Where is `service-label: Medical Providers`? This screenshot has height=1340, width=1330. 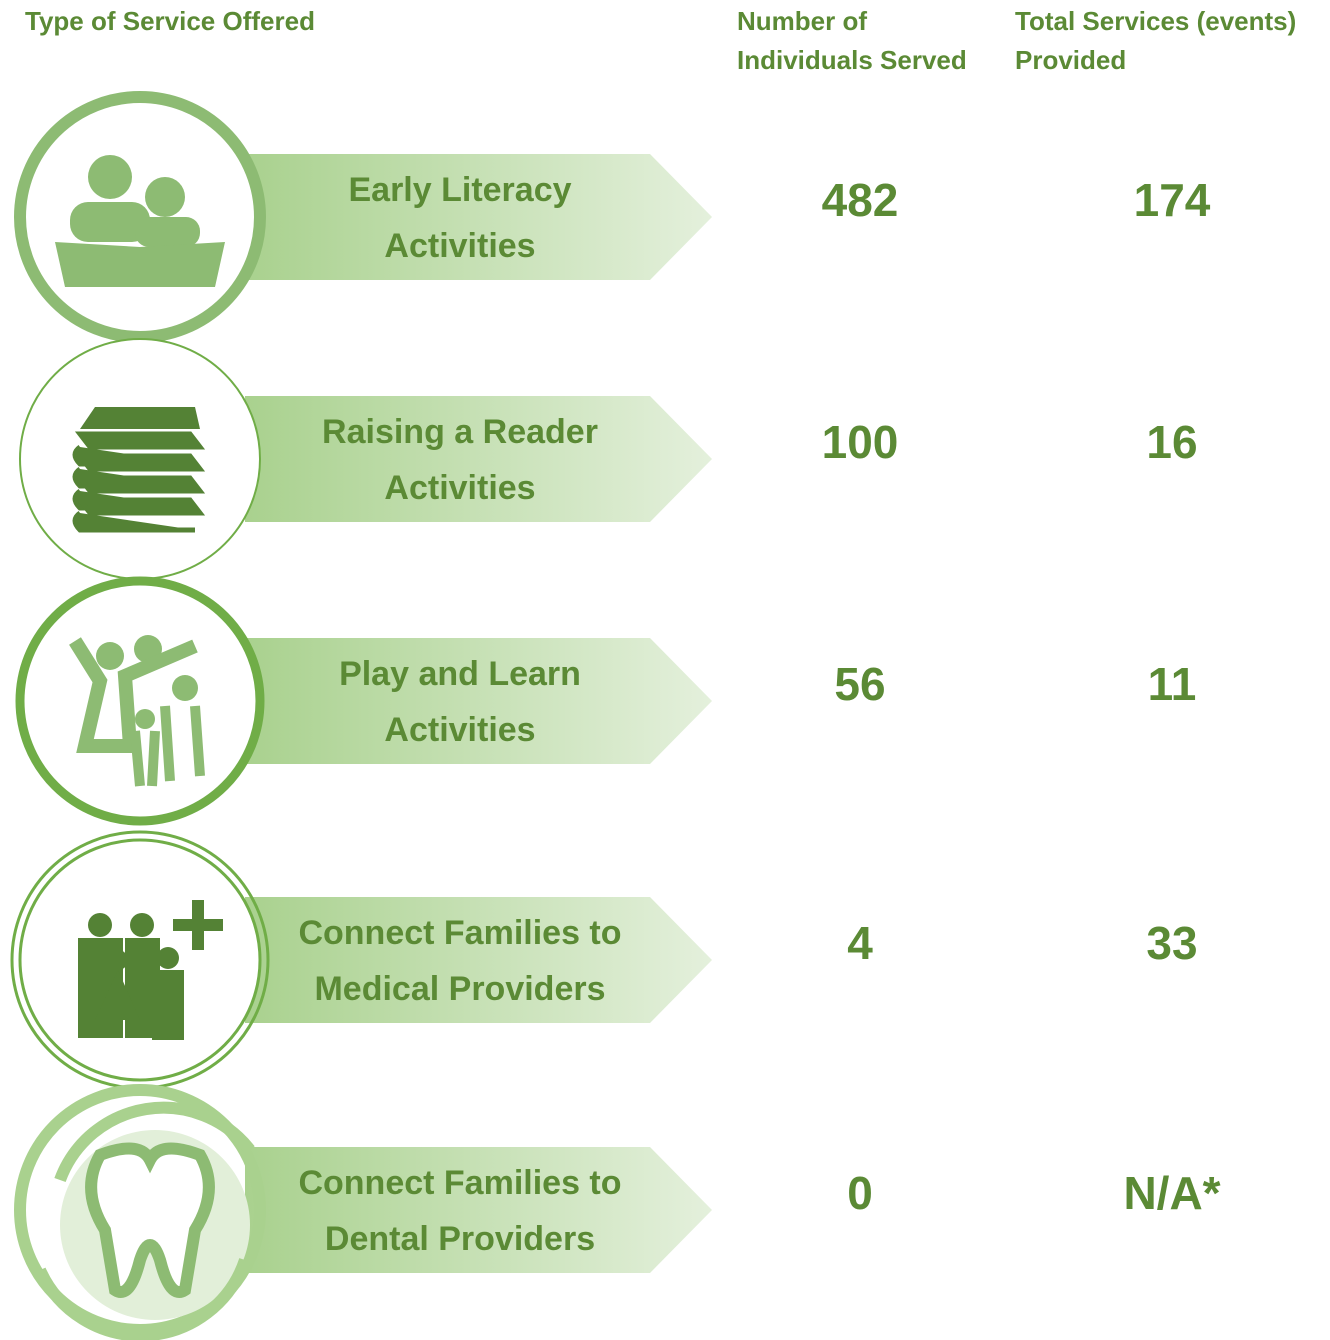
service-label: Medical Providers is located at coordinates (459, 989).